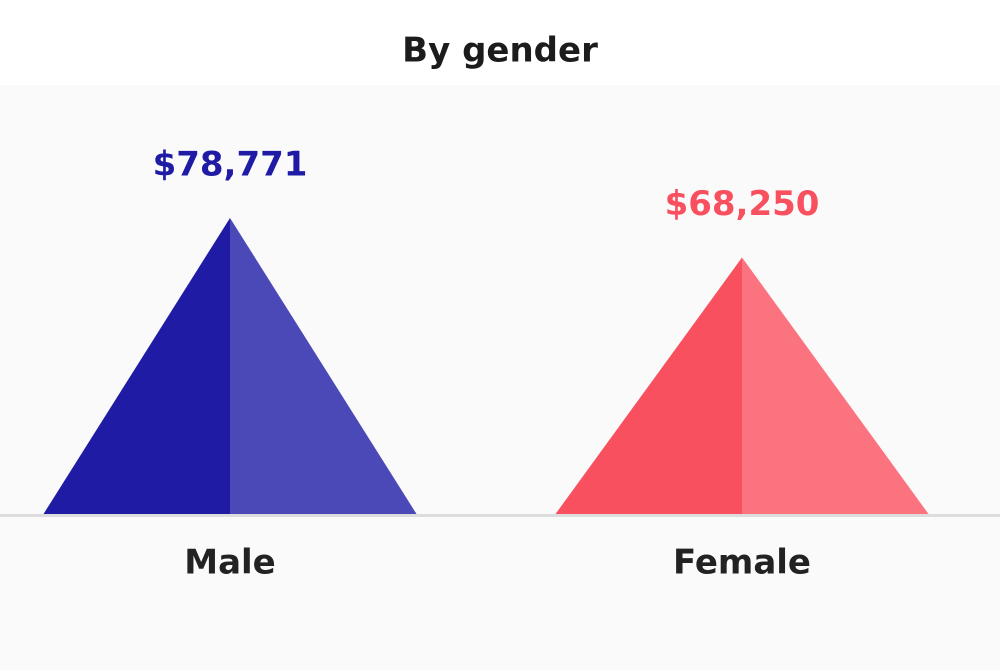 Image resolution: width=1000 pixels, height=670 pixels. What do you see at coordinates (742, 563) in the screenshot?
I see `category-label: Female` at bounding box center [742, 563].